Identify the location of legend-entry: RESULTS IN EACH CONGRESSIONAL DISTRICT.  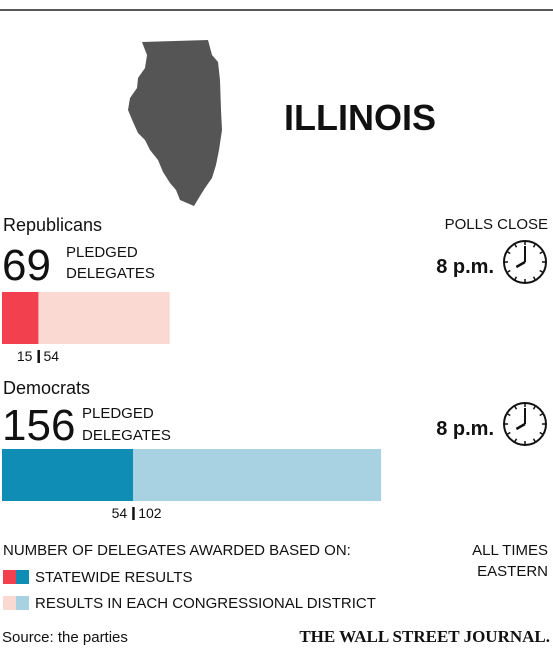
(205, 603).